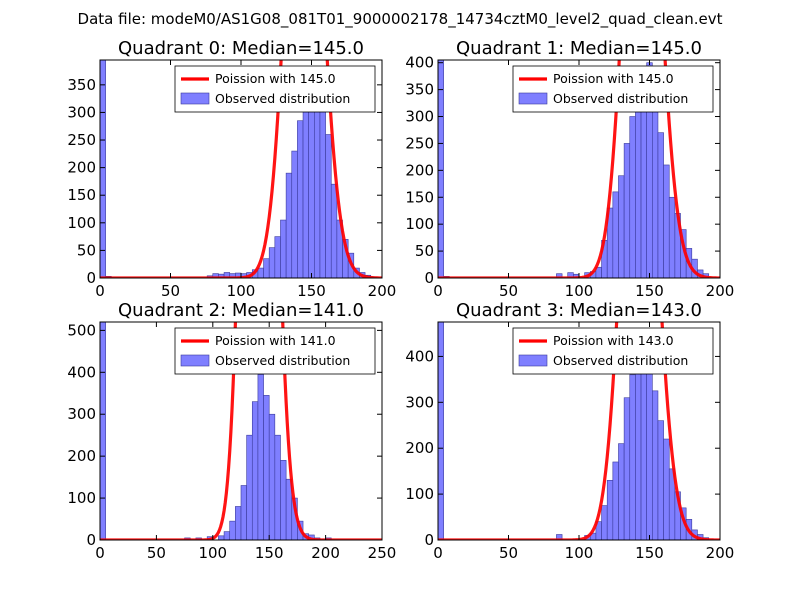  I want to click on axes-frame, so click(241, 431).